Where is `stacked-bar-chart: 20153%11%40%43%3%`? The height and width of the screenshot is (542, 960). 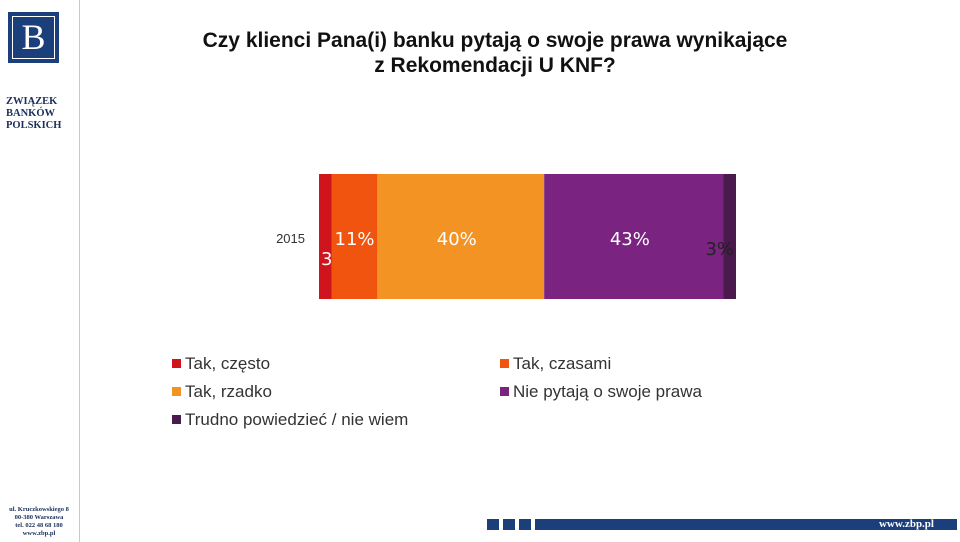 stacked-bar-chart: 20153%11%40%43%3% is located at coordinates (506, 236).